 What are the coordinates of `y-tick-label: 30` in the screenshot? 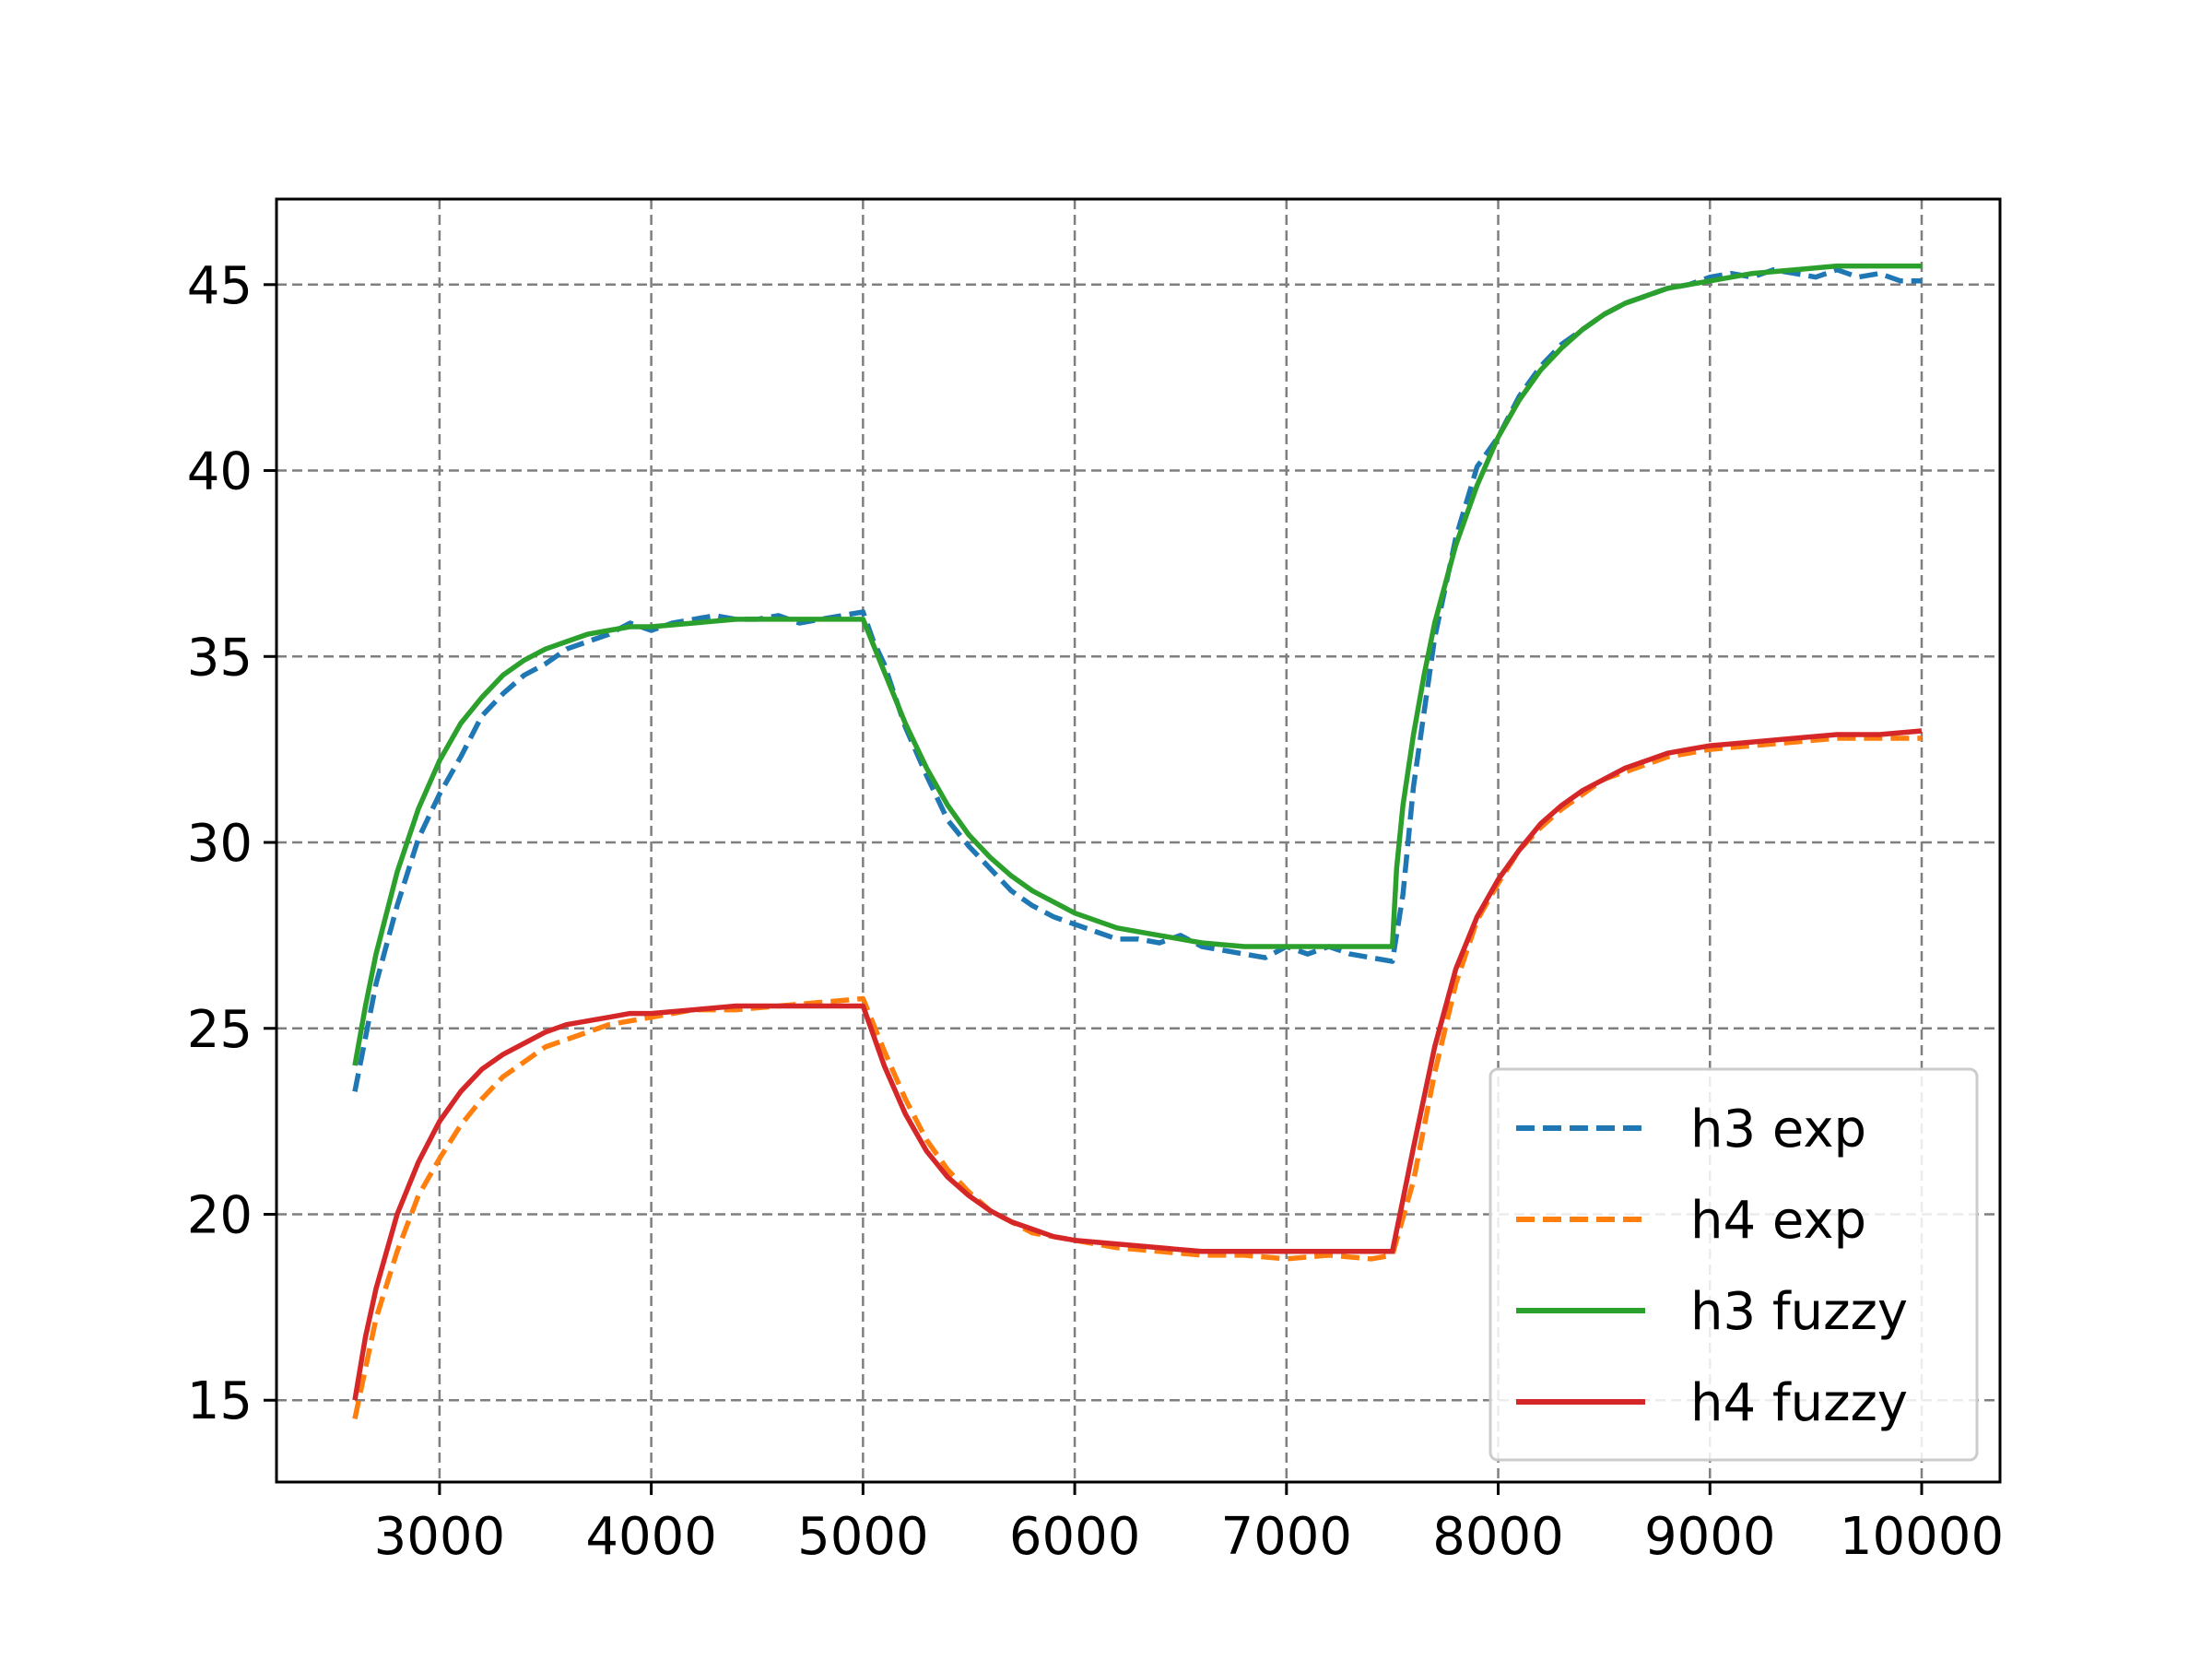 It's located at (220, 844).